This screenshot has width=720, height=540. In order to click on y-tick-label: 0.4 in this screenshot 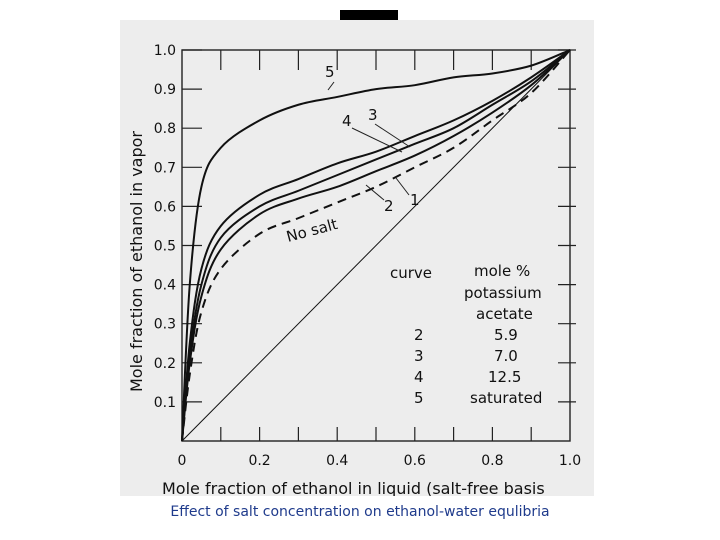, I will do `click(165, 286)`.